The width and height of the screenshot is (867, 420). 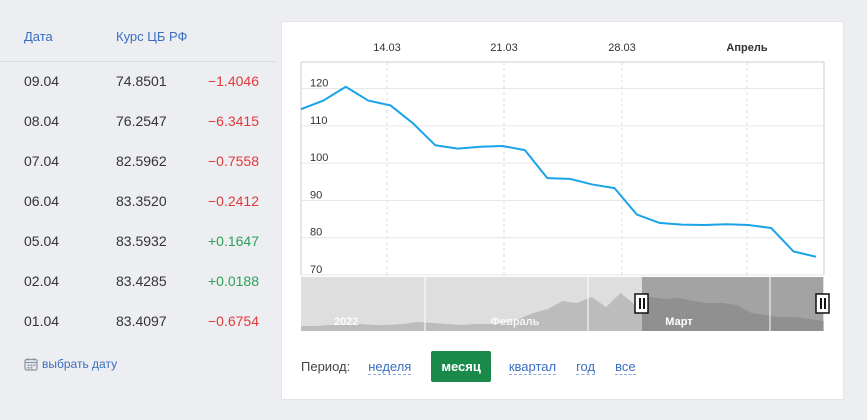 I want to click on table-row: 06.04 83.3520 −0.2412, so click(x=137, y=202).